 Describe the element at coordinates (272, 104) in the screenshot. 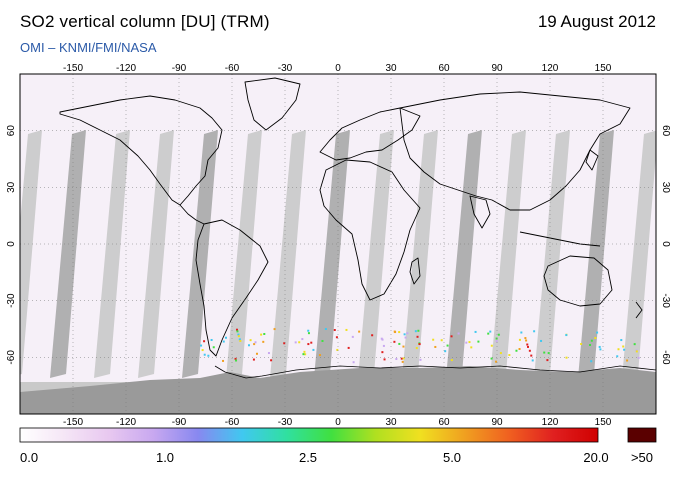

I see `greenland-coast` at that location.